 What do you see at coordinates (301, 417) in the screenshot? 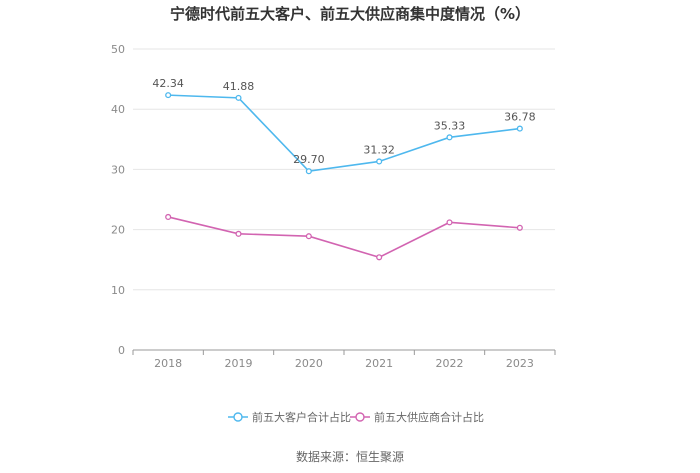
I see `legend-label: 前五大客户合计占比` at bounding box center [301, 417].